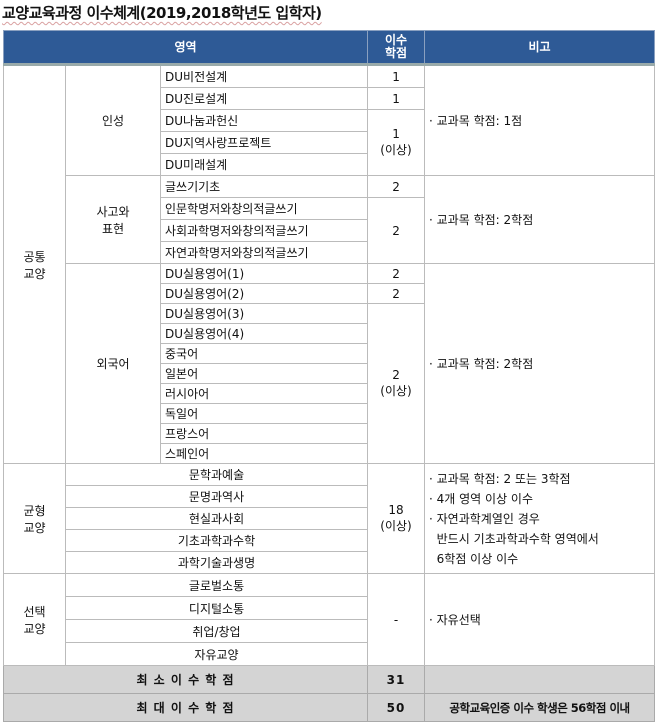 The width and height of the screenshot is (657, 723). What do you see at coordinates (264, 453) in the screenshot?
I see `course: 스페인어` at bounding box center [264, 453].